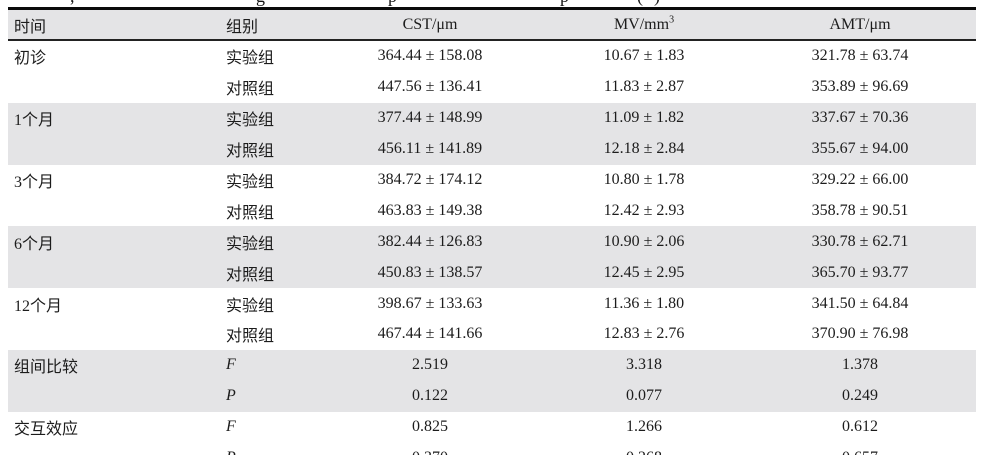 Image resolution: width=984 pixels, height=455 pixels. What do you see at coordinates (640, 3) in the screenshot?
I see `caption-fragment: (` at bounding box center [640, 3].